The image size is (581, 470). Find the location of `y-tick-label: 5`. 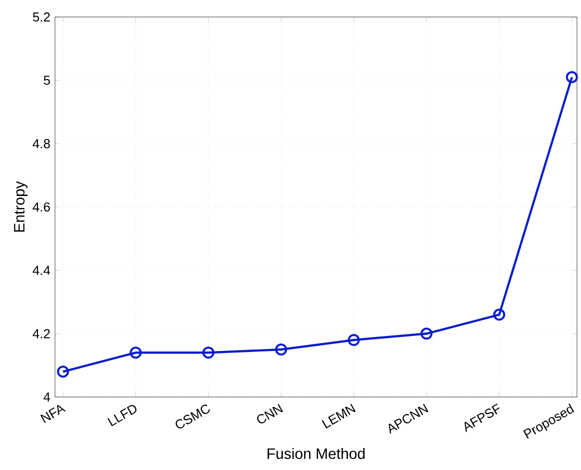

y-tick-label: 5 is located at coordinates (47, 80).